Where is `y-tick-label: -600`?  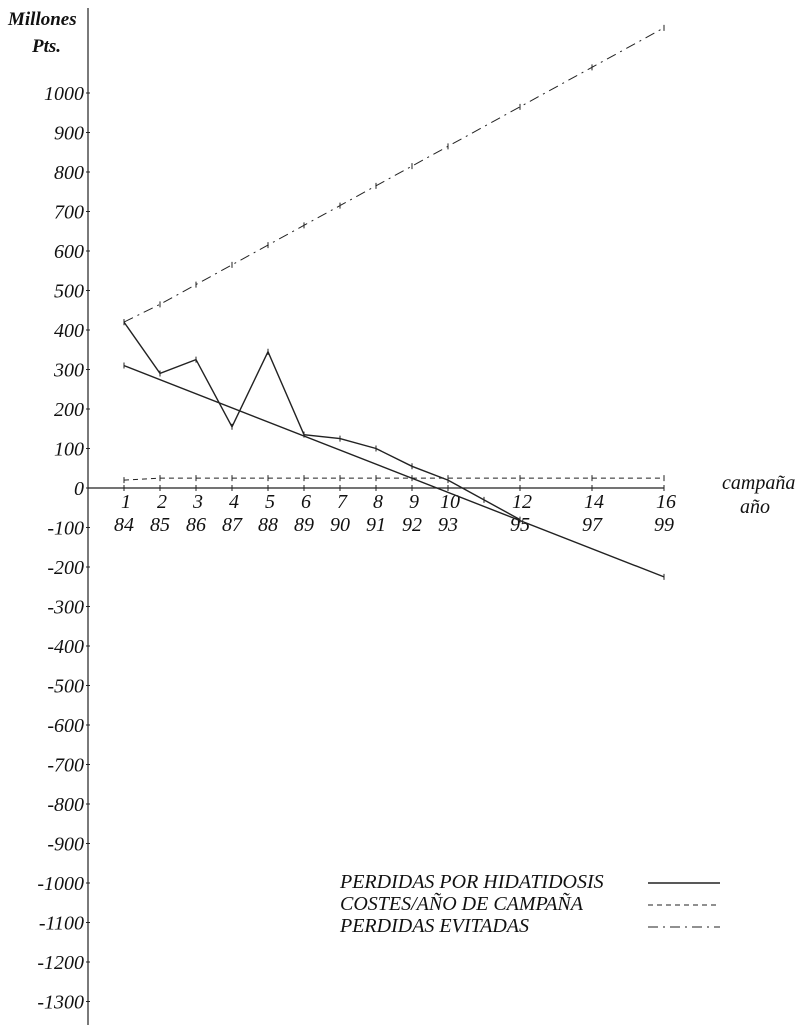
y-tick-label: -600 is located at coordinates (65, 726).